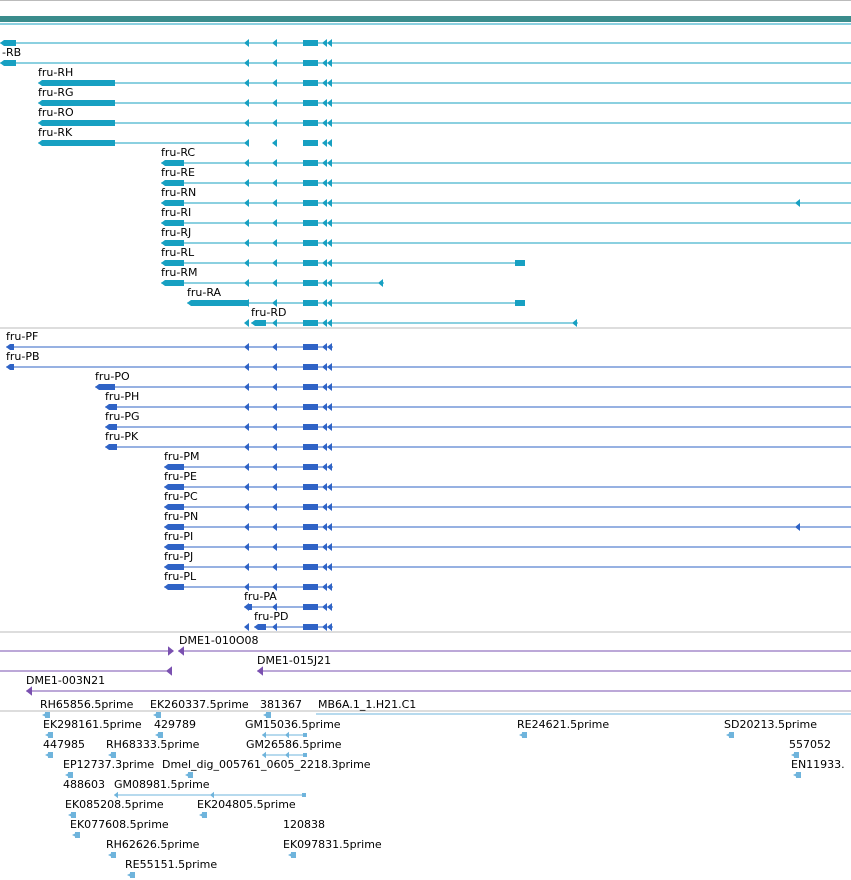 The height and width of the screenshot is (880, 851). Describe the element at coordinates (294, 748) in the screenshot. I see `est-item: GM26586.5prime` at that location.